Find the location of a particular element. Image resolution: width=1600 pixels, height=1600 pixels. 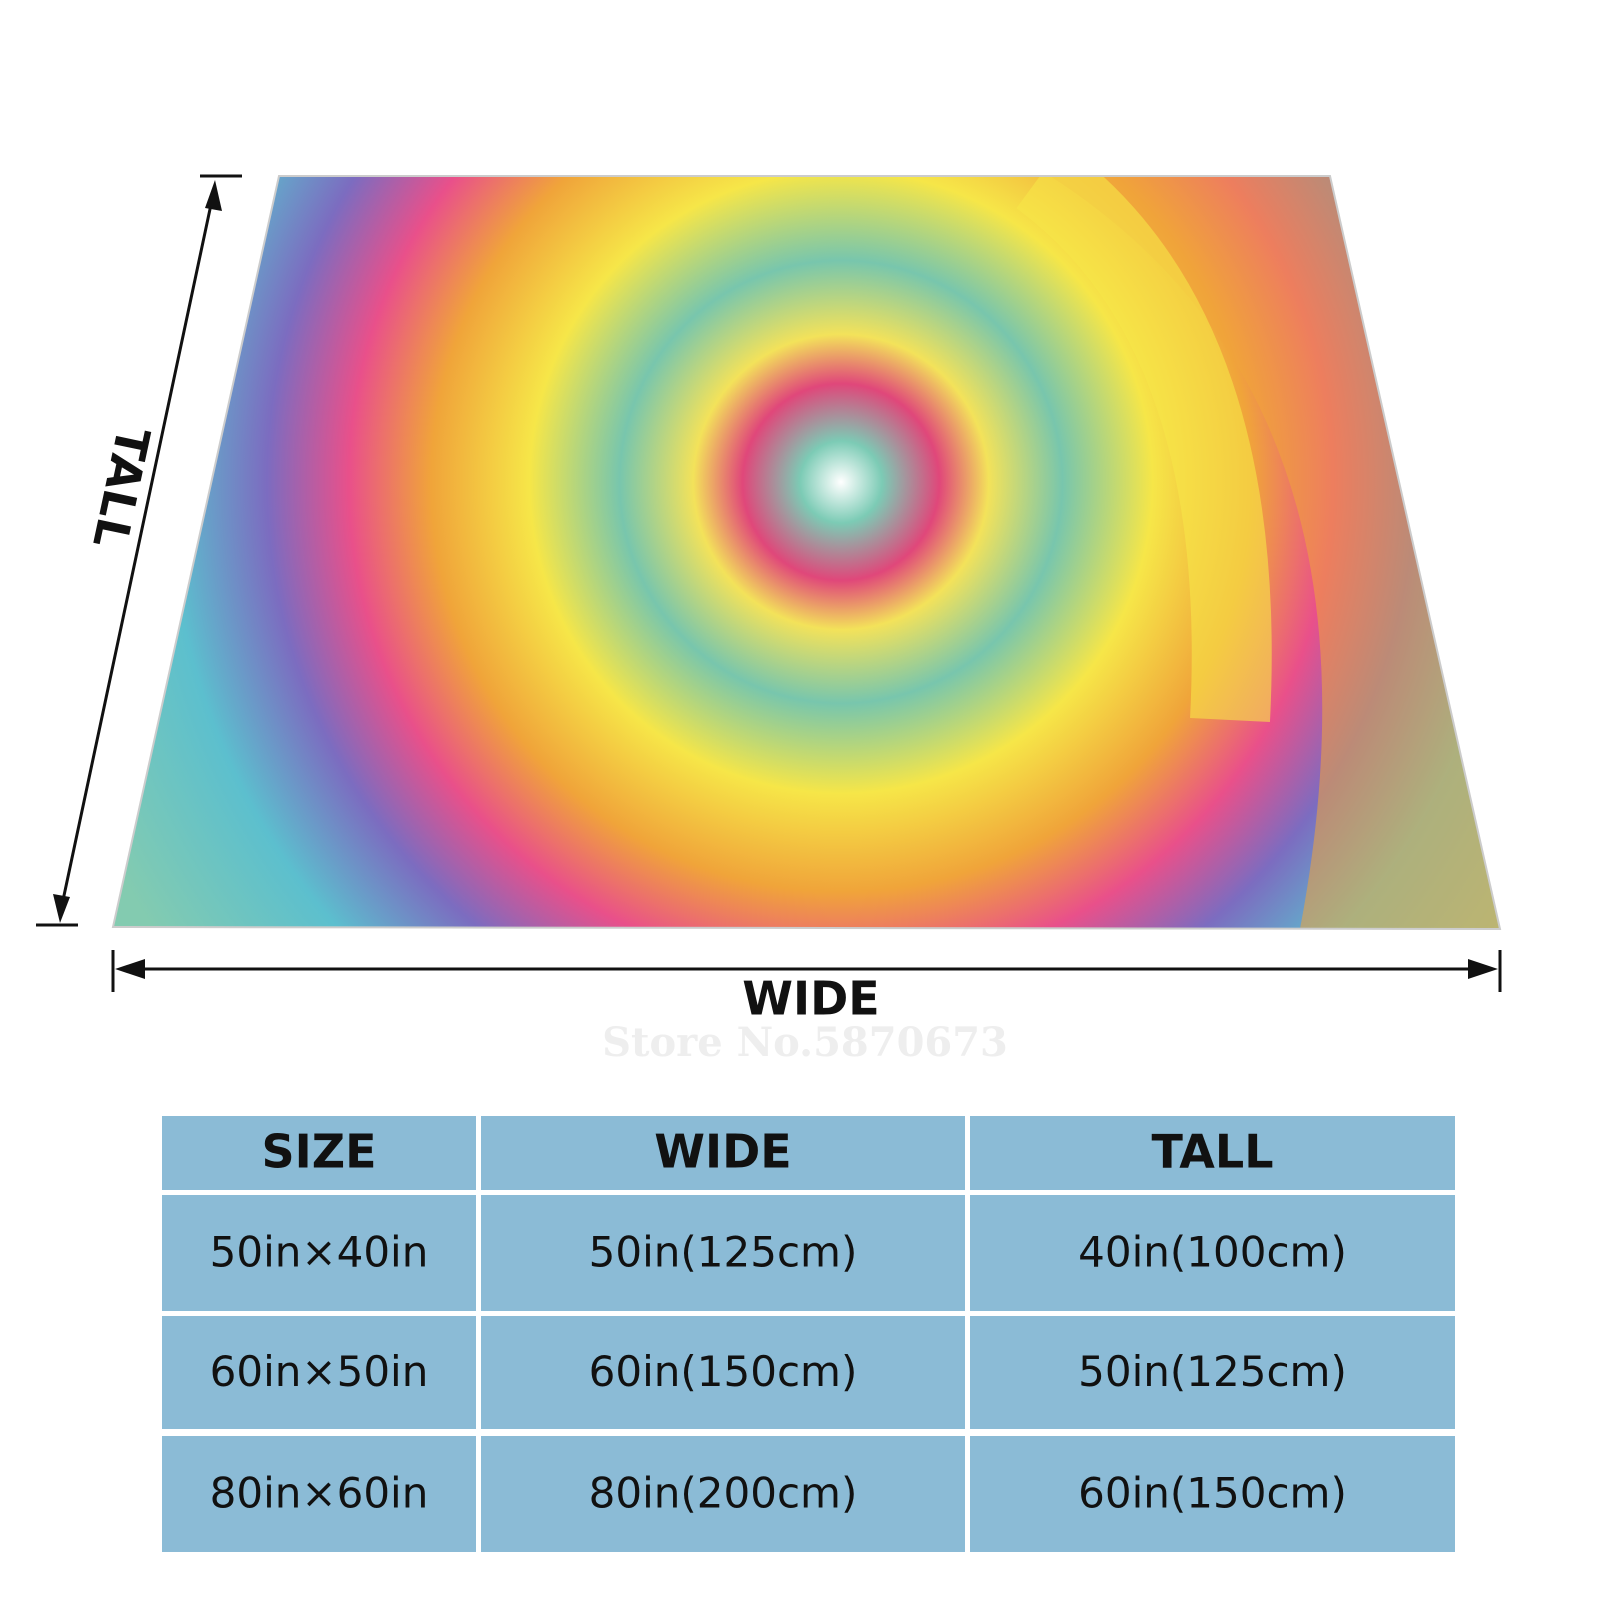

table-cell-text: 60in×50in is located at coordinates (319, 1371).